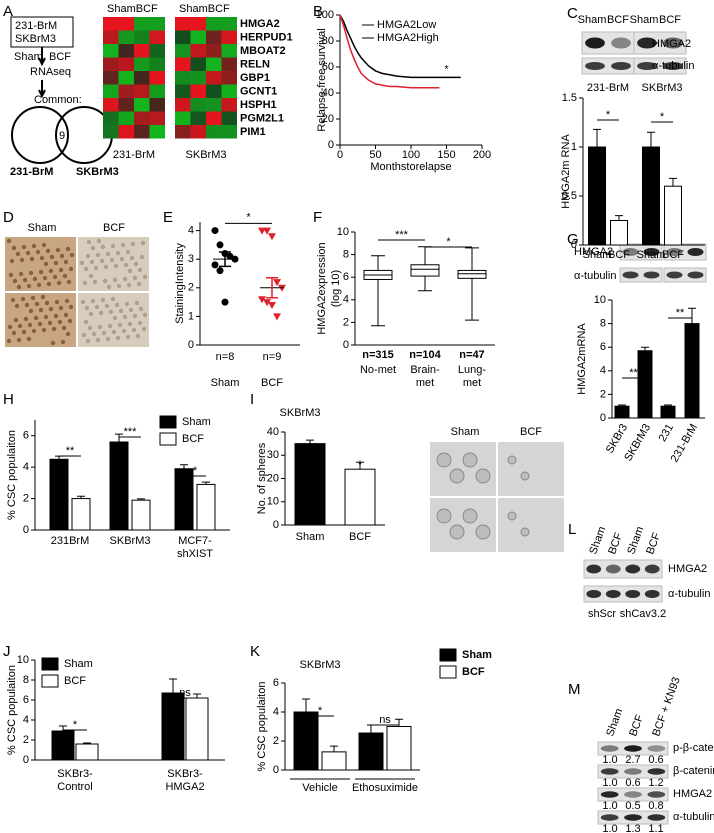  I want to click on panel-label: B, so click(318, 11).